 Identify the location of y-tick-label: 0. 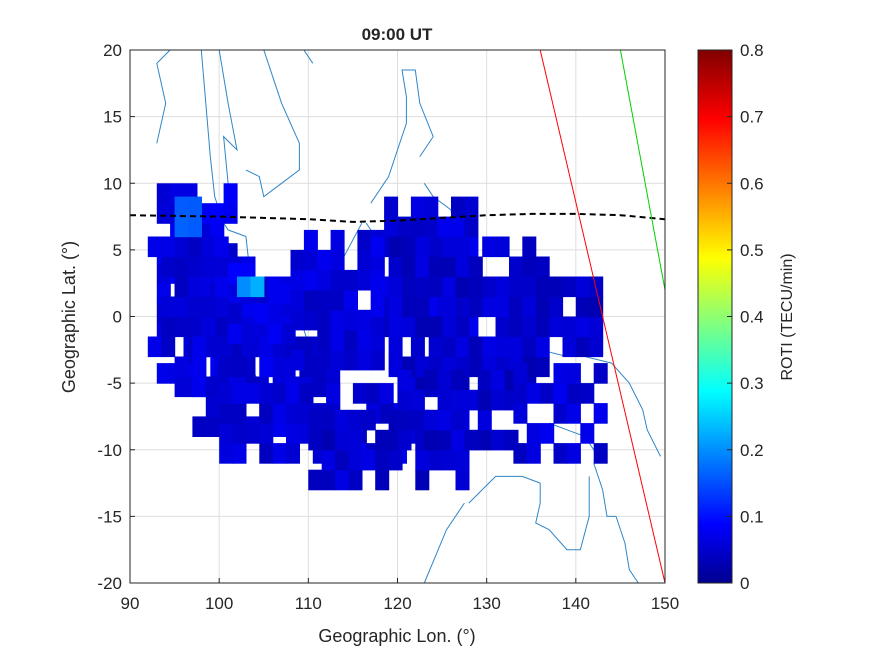
(117, 317).